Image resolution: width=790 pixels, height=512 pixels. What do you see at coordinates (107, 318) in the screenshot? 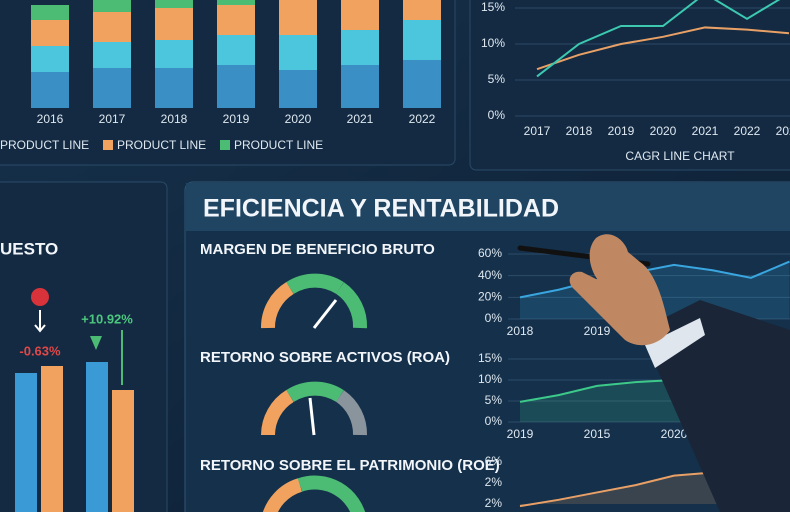
I see `annotation: +10.92%` at bounding box center [107, 318].